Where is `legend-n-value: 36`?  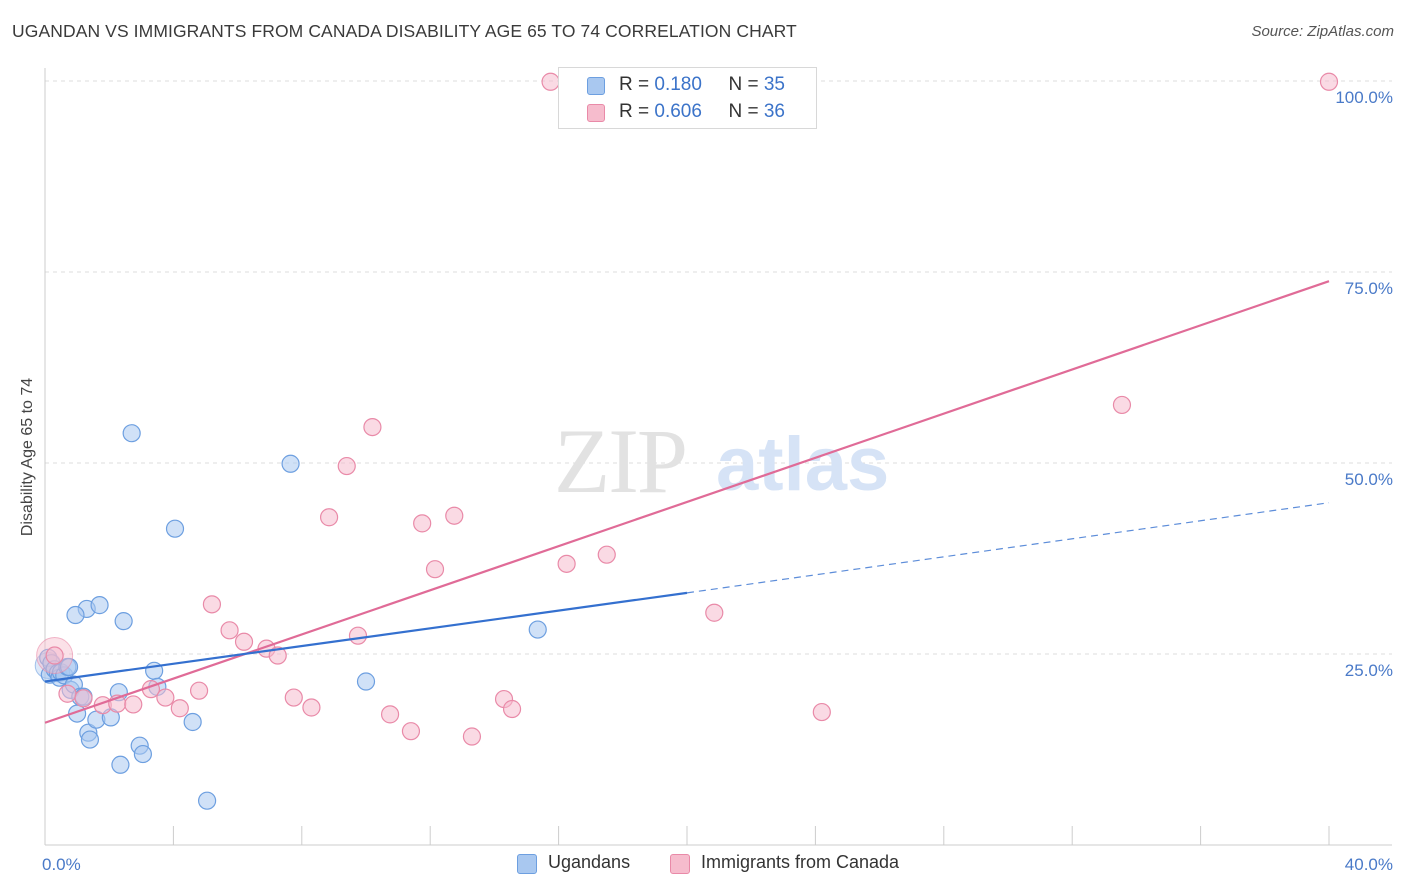
legend-n-value: 36 is located at coordinates (774, 111).